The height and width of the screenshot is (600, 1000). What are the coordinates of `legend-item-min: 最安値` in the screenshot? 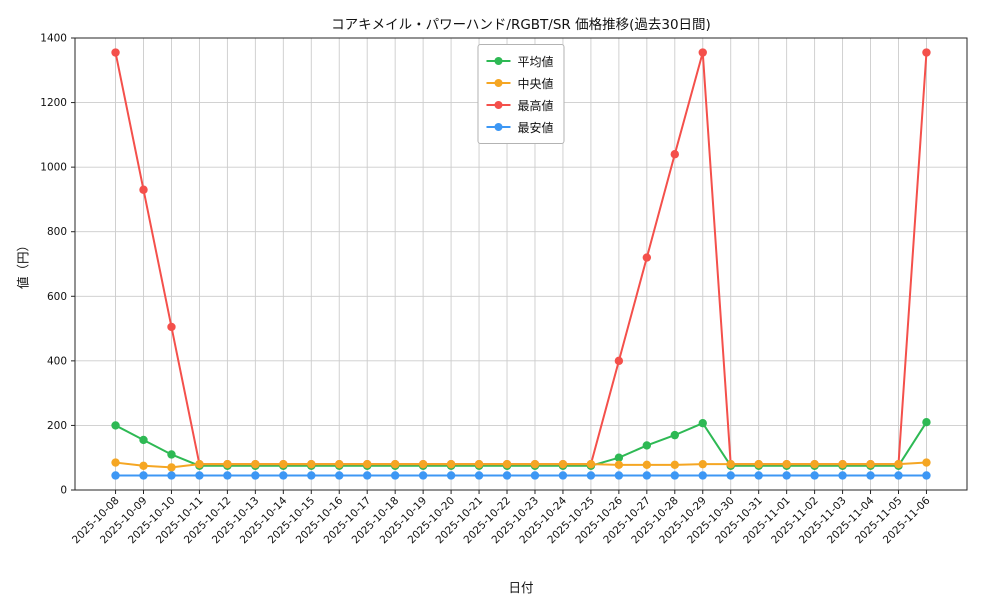 It's located at (520, 127).